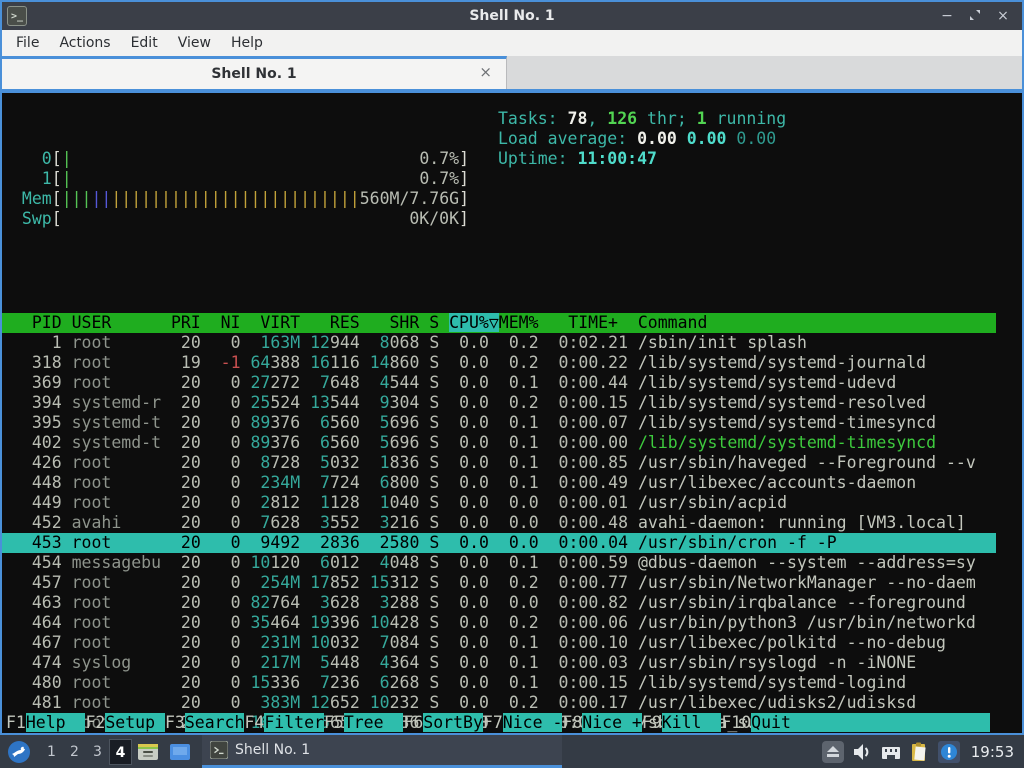 This screenshot has width=1024, height=768. Describe the element at coordinates (736, 722) in the screenshot. I see `fkey-f10: F10` at that location.